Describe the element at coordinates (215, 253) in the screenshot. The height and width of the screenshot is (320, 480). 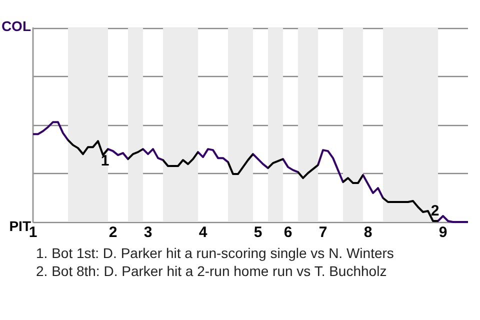
I see `text: 1. Bot 1st: D. Parker hit a run-scoring single vs N. Winters` at that location.